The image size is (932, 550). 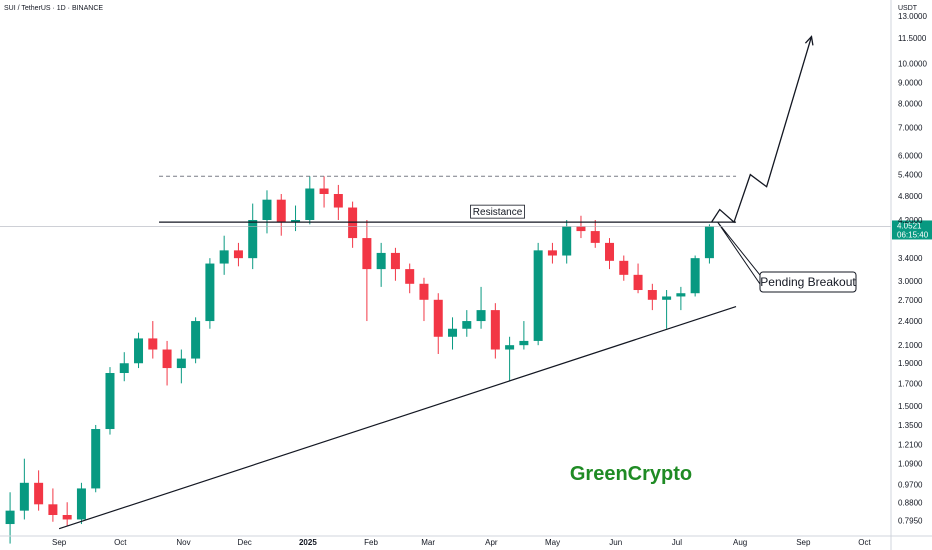 I want to click on y-tick-label: 9.0000, so click(x=910, y=82).